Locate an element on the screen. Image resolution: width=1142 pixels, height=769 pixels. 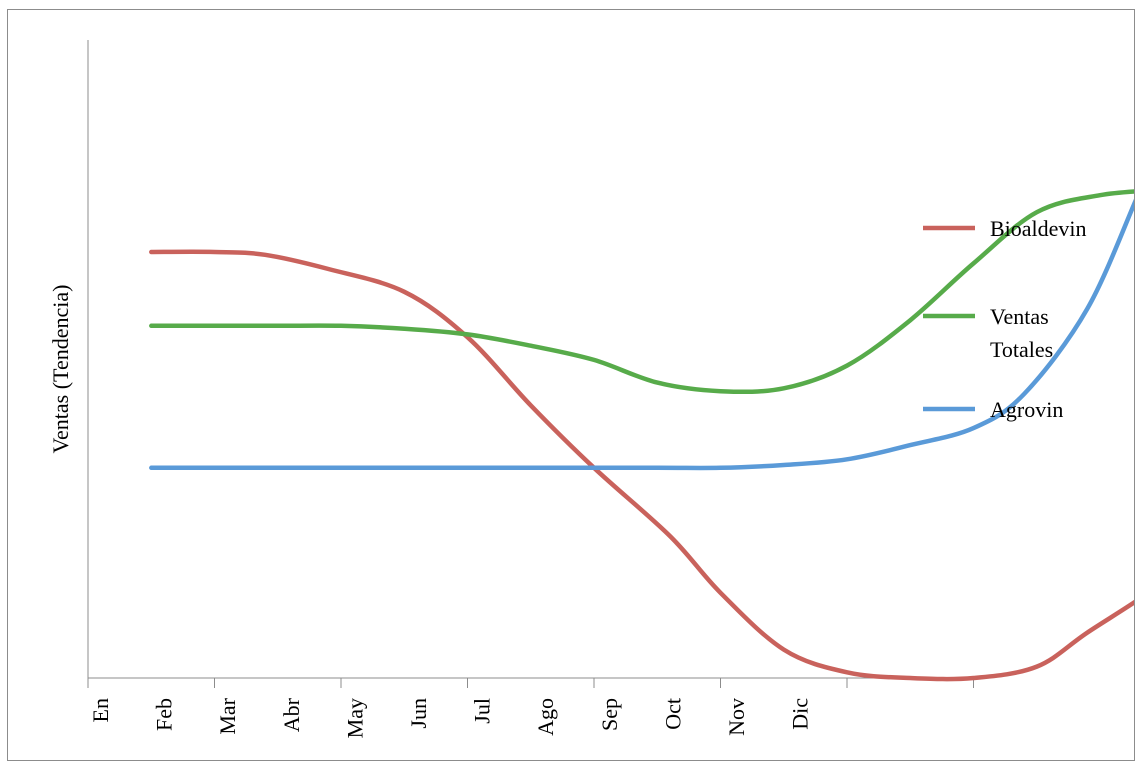
x-tick-label: Oct is located at coordinates (672, 714).